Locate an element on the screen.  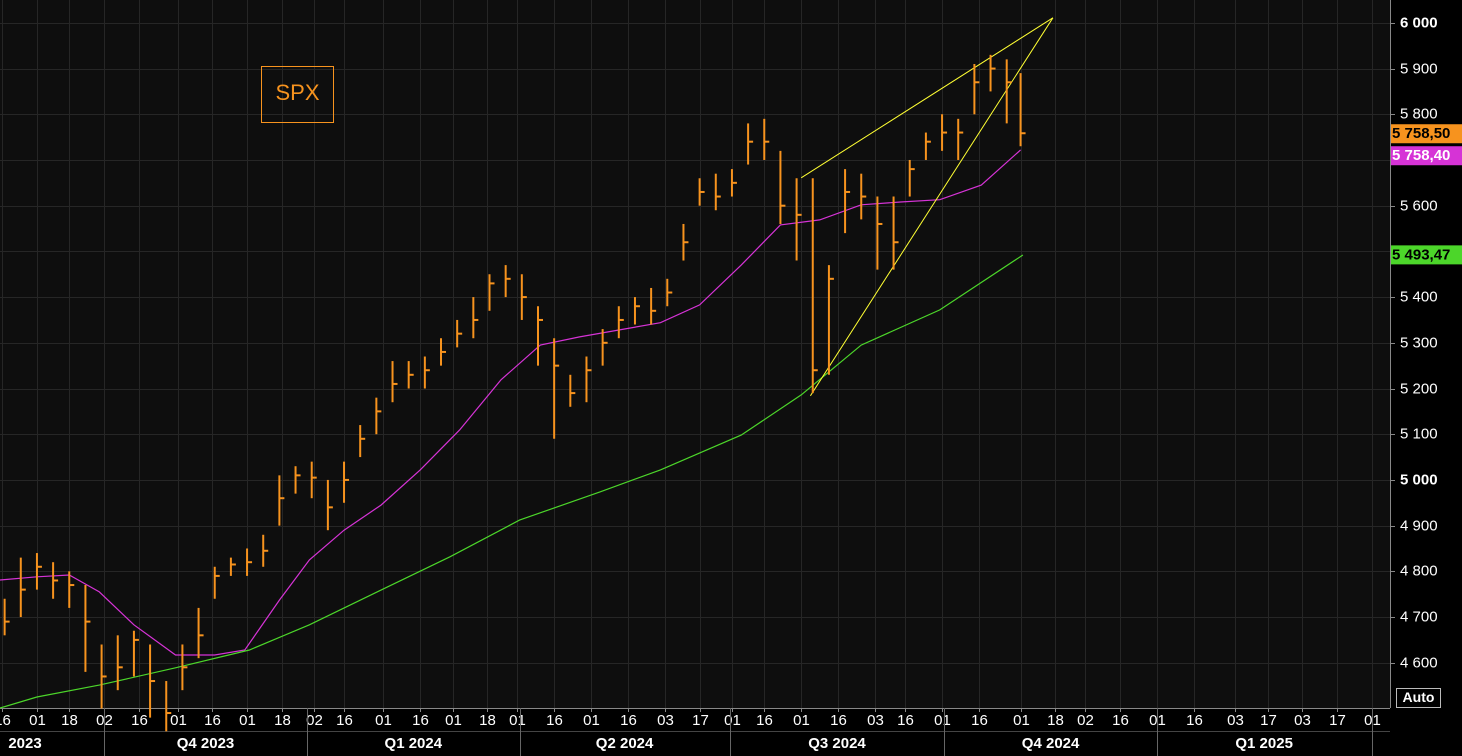
period-label: Q4 2024 is located at coordinates (1051, 743).